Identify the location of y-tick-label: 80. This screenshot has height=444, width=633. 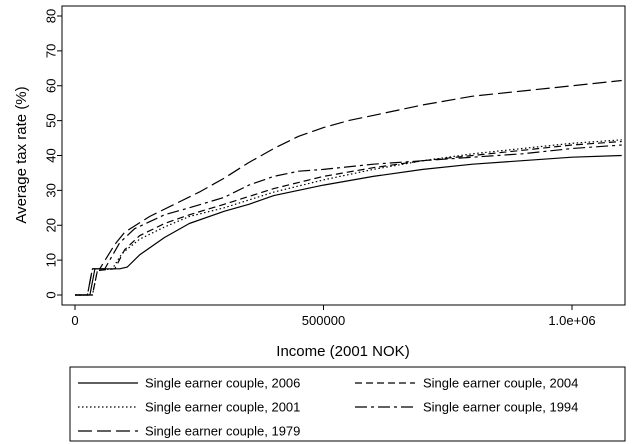
(51, 16).